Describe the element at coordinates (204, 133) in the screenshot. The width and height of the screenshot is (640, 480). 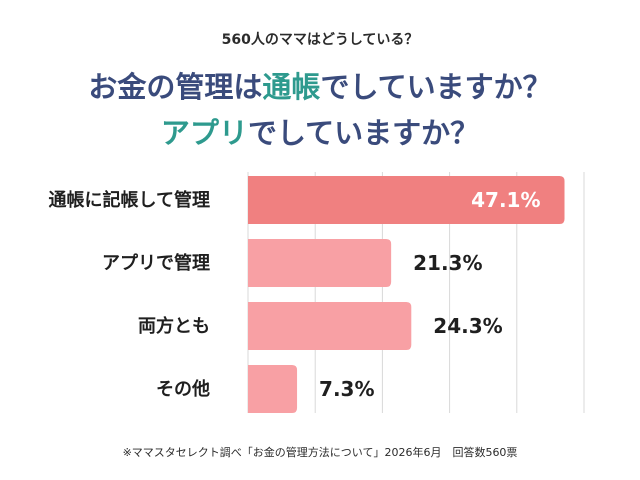
I see `title-highlight-app: アプリ` at that location.